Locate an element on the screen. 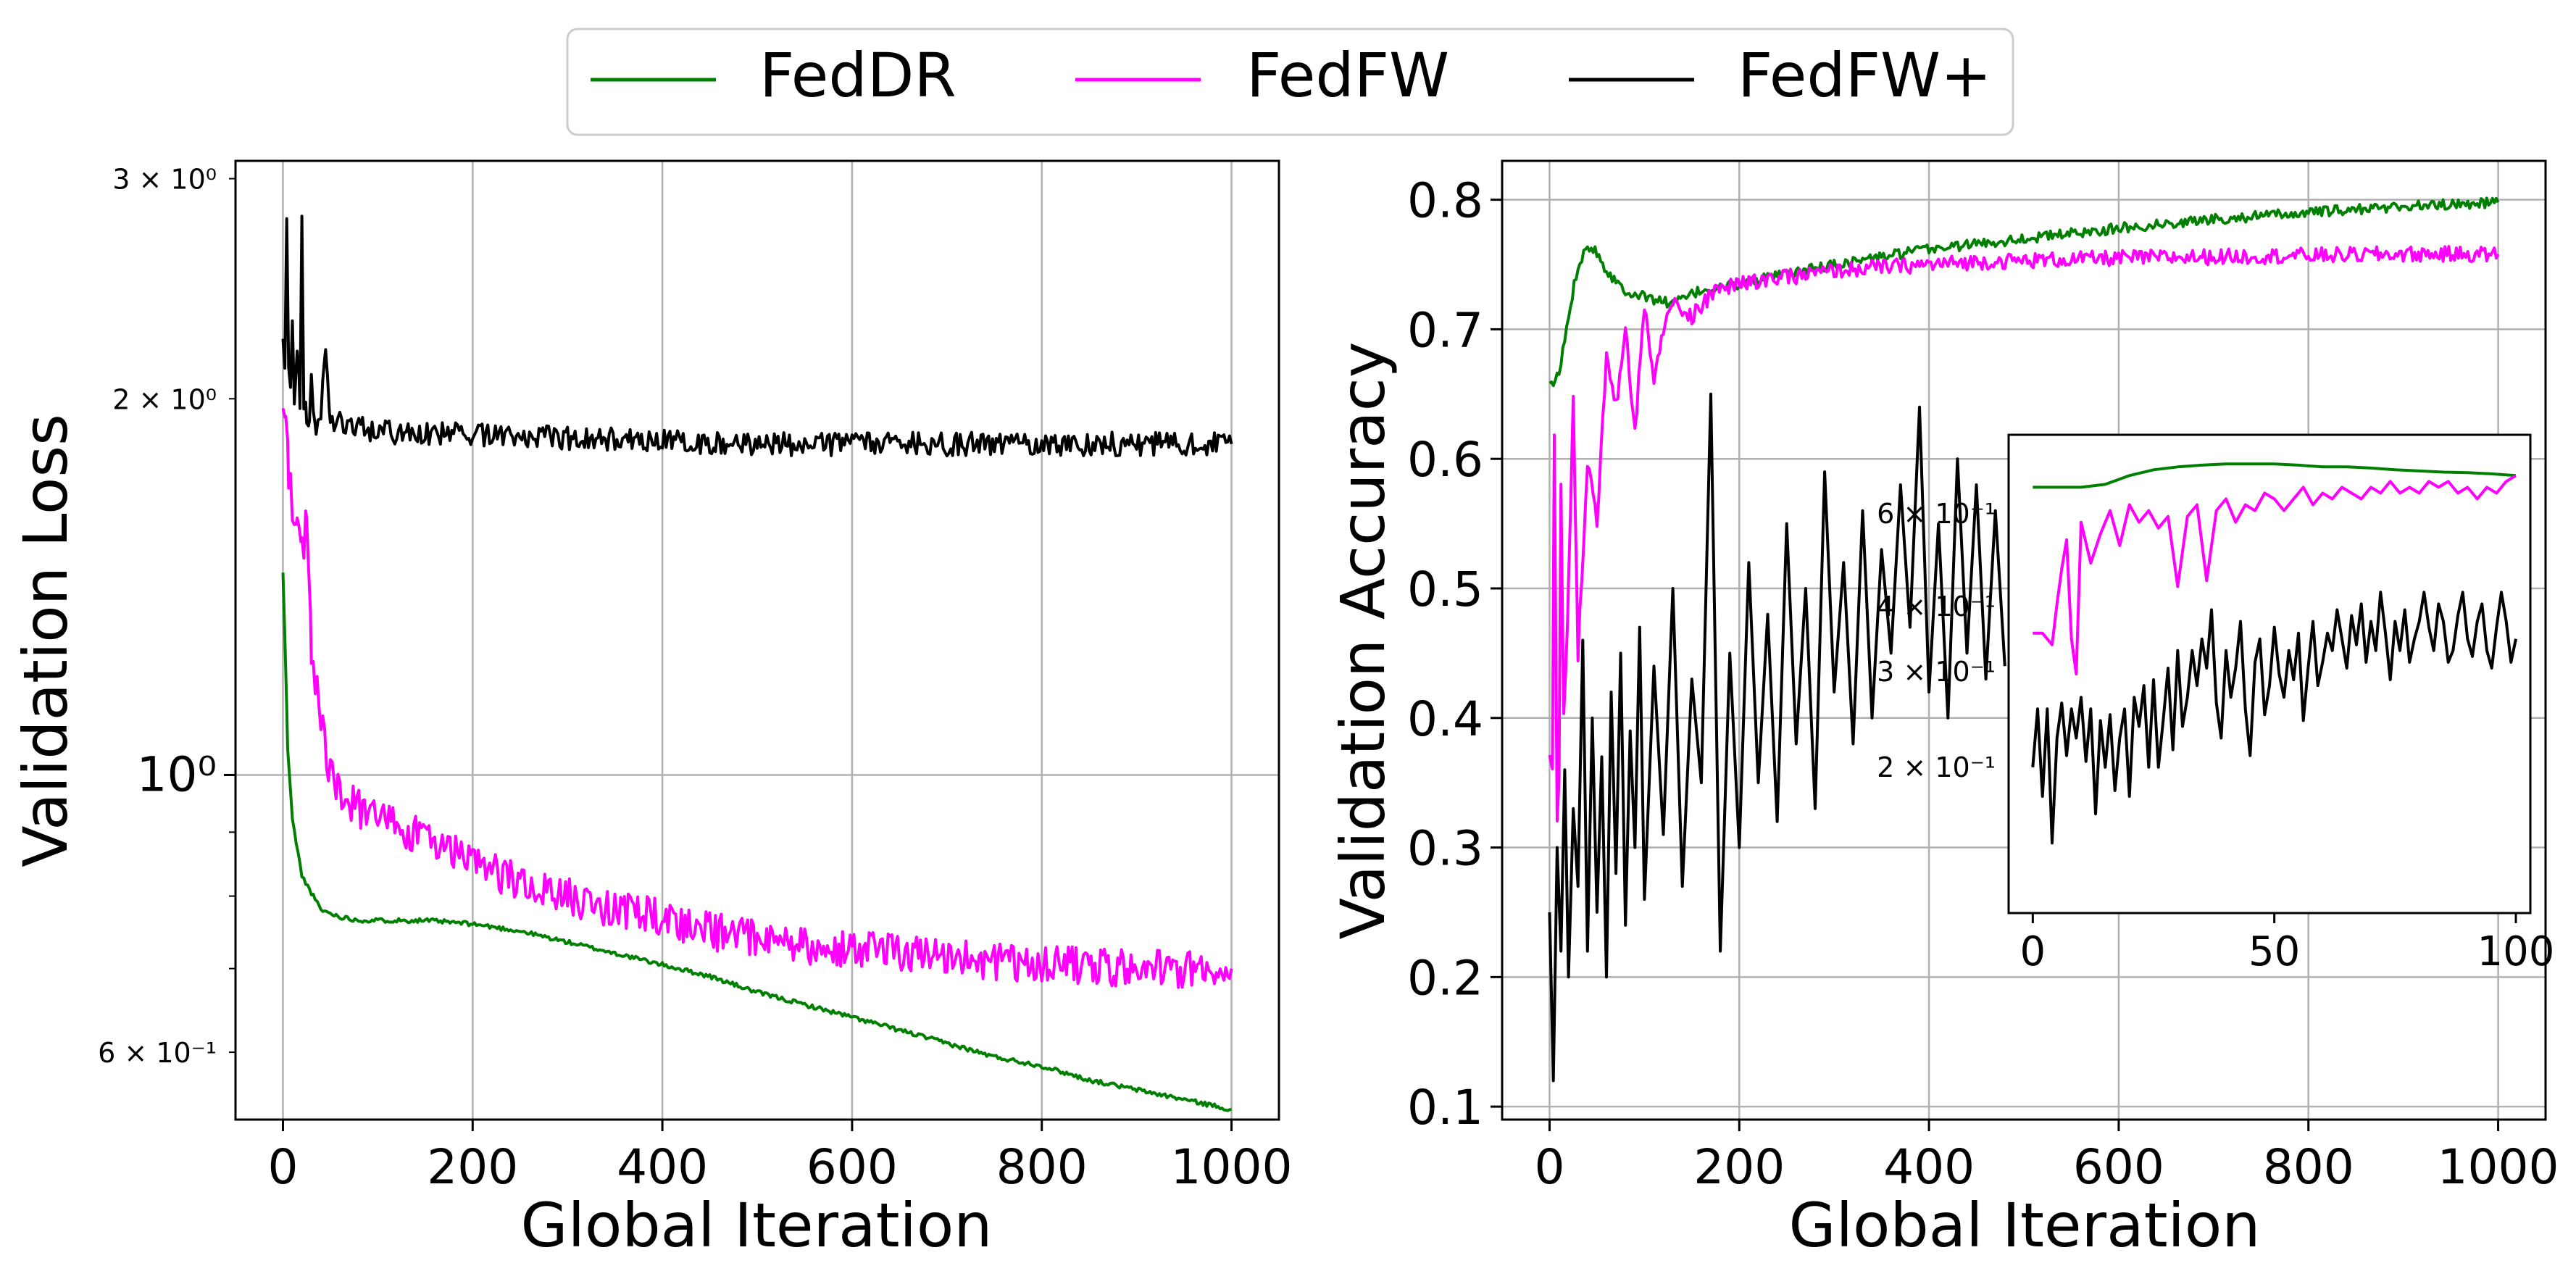  inset-plot-lines is located at coordinates (2274, 653).